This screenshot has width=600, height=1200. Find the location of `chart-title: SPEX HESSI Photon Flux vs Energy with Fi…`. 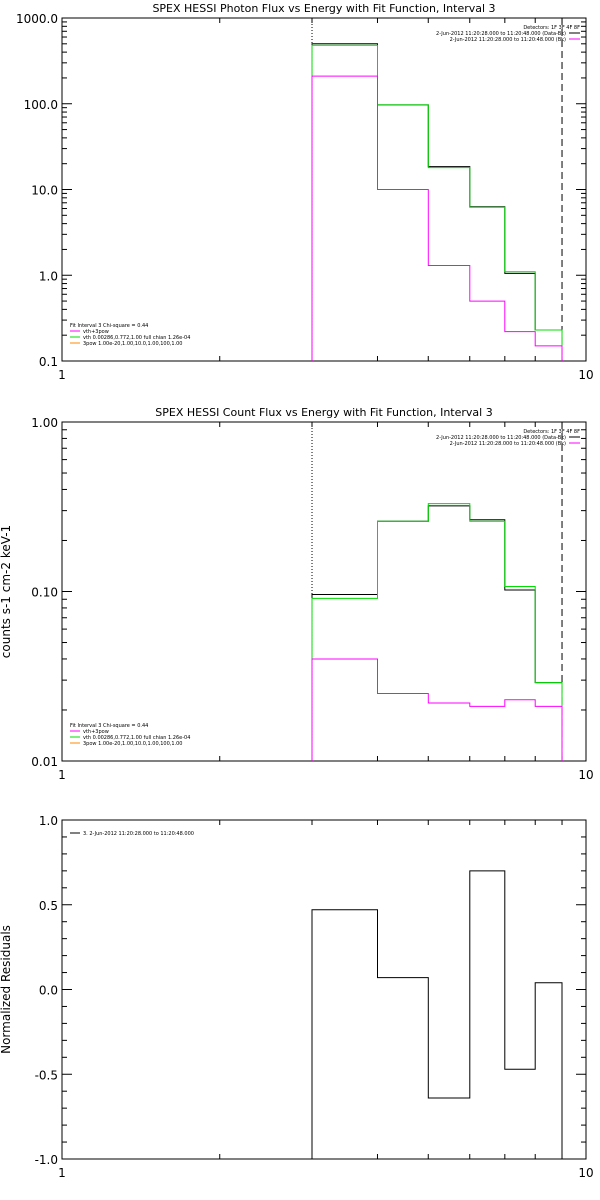

chart-title: SPEX HESSI Photon Flux vs Energy with Fi… is located at coordinates (323, 8).